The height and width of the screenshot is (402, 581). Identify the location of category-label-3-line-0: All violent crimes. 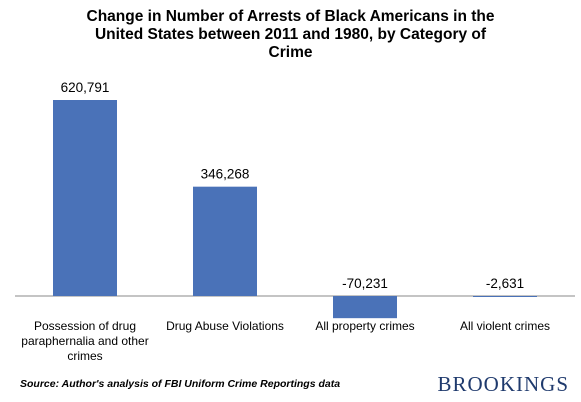
(505, 326).